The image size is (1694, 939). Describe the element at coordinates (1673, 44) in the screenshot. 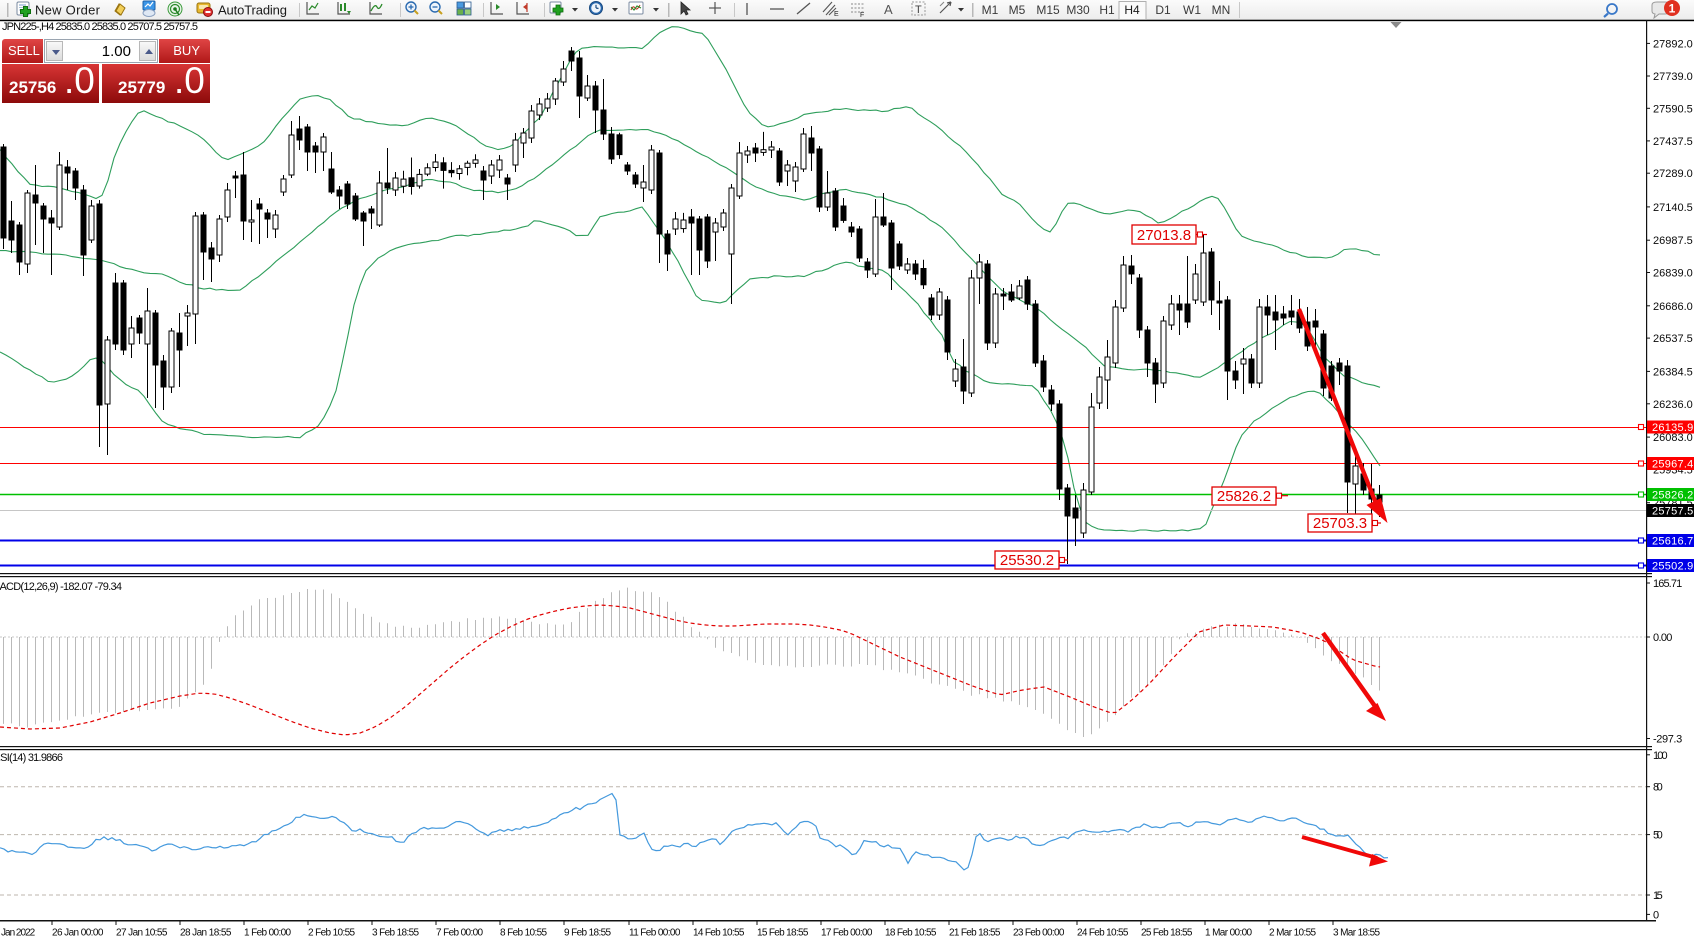

I see `svg-text: 27892.0` at that location.